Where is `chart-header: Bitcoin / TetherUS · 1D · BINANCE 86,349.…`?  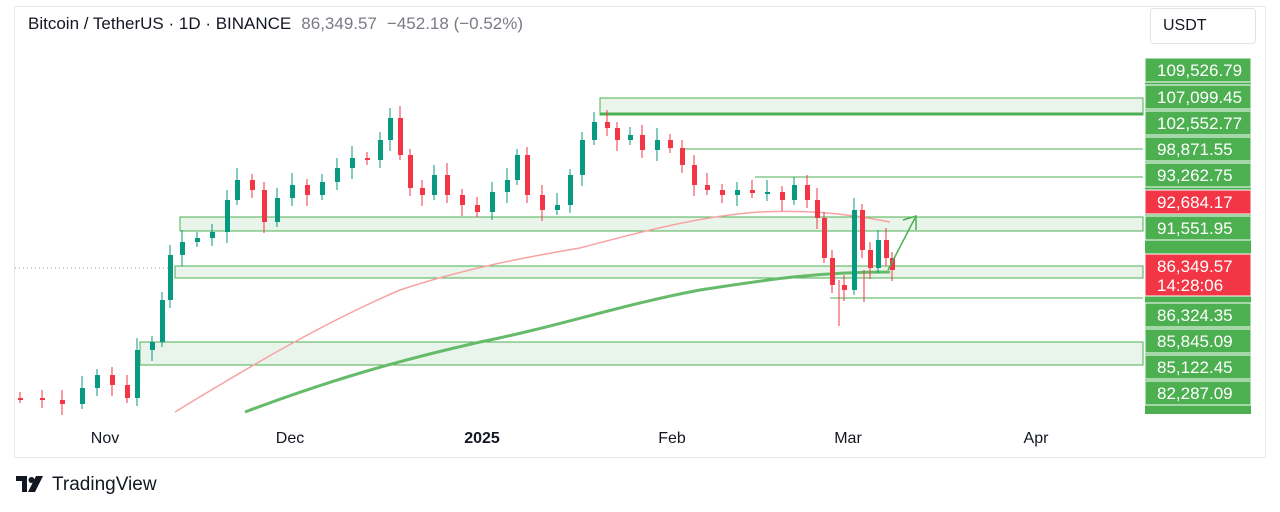 chart-header: Bitcoin / TetherUS · 1D · BINANCE 86,349.… is located at coordinates (275, 24).